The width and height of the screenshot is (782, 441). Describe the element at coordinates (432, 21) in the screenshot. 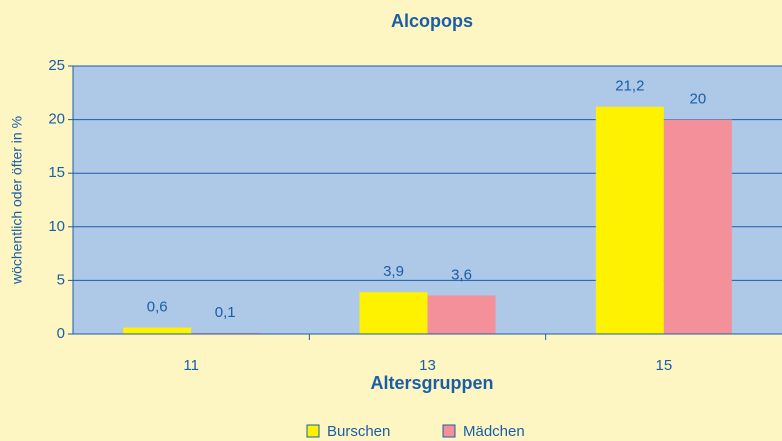

I see `chart-title: Alcopops` at that location.